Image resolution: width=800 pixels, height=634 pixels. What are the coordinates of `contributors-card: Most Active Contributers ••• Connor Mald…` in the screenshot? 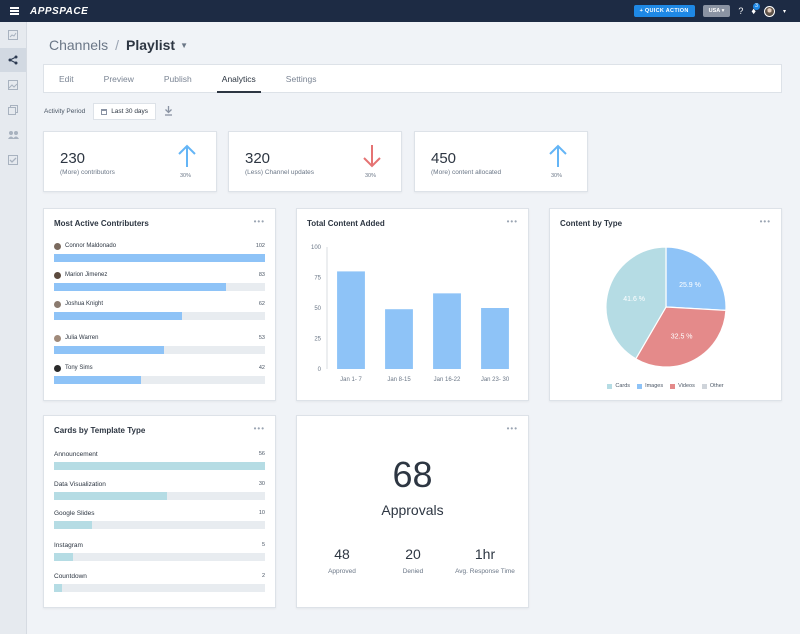 It's located at (159, 304).